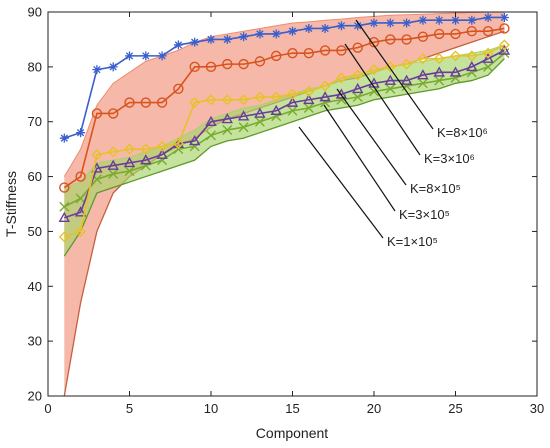 This screenshot has height=448, width=550. I want to click on y-tick-label: 80, so click(35, 66).